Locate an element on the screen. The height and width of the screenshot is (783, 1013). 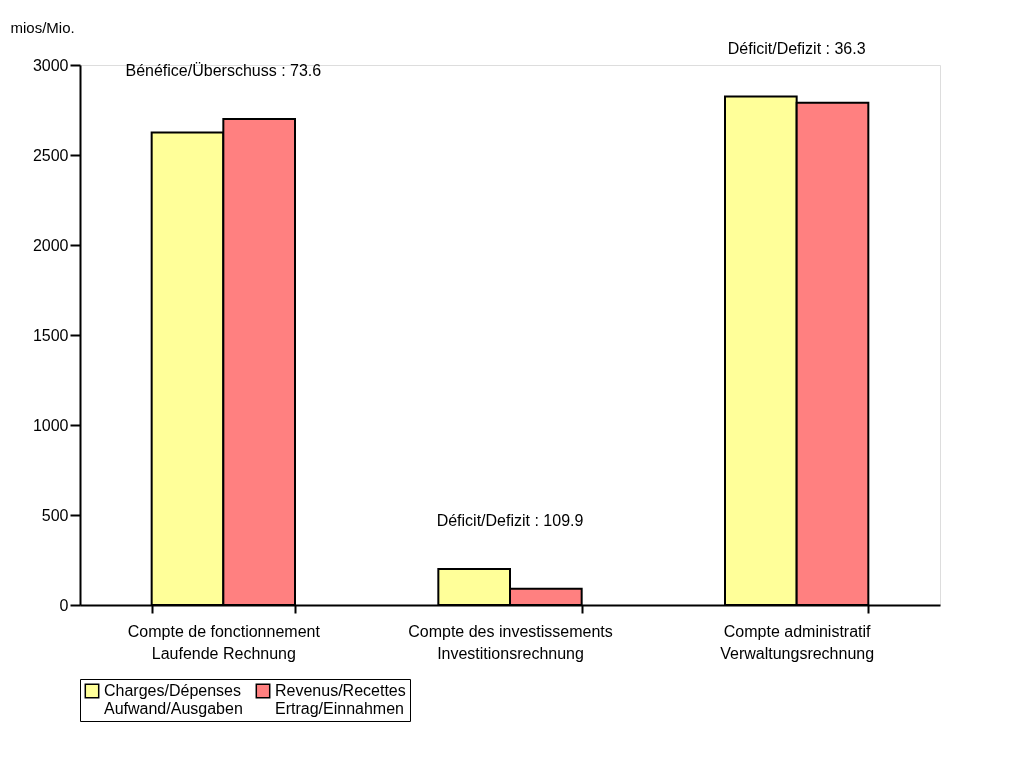
y-tick-label: 1000 is located at coordinates (50, 425).